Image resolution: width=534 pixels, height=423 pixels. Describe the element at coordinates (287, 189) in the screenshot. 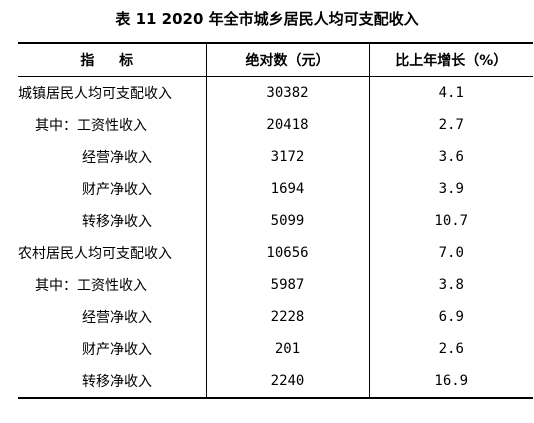

I see `absolute-value-cell: 1694` at that location.